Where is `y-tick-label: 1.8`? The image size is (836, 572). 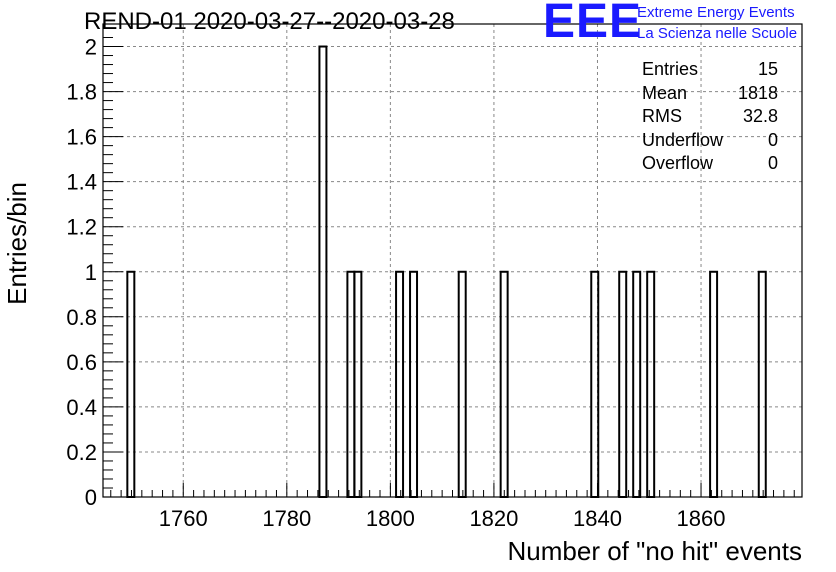 y-tick-label: 1.8 is located at coordinates (81, 92).